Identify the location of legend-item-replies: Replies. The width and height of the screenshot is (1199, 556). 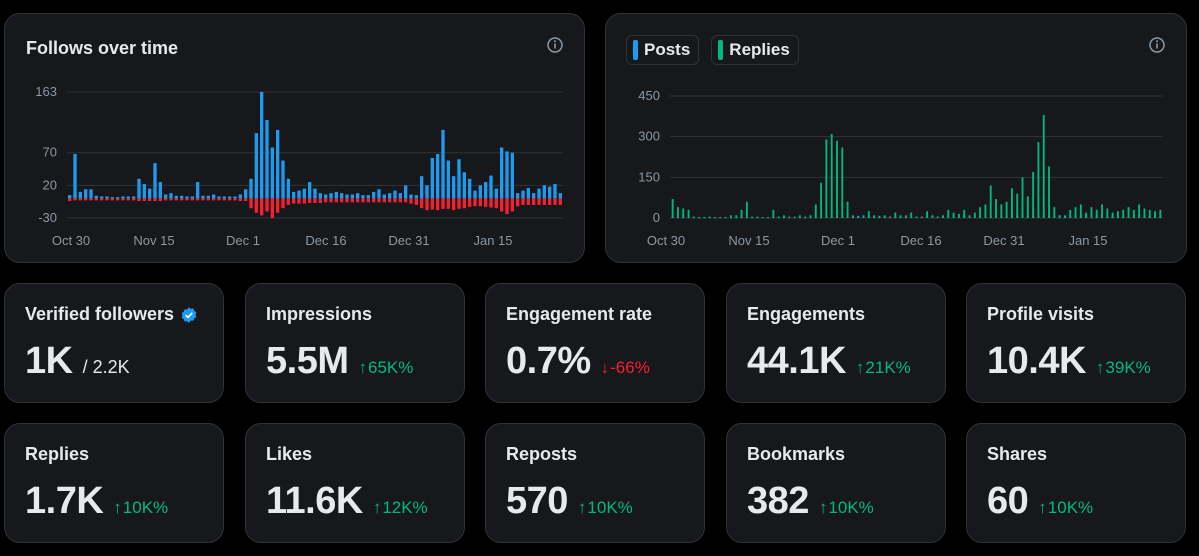
(755, 50).